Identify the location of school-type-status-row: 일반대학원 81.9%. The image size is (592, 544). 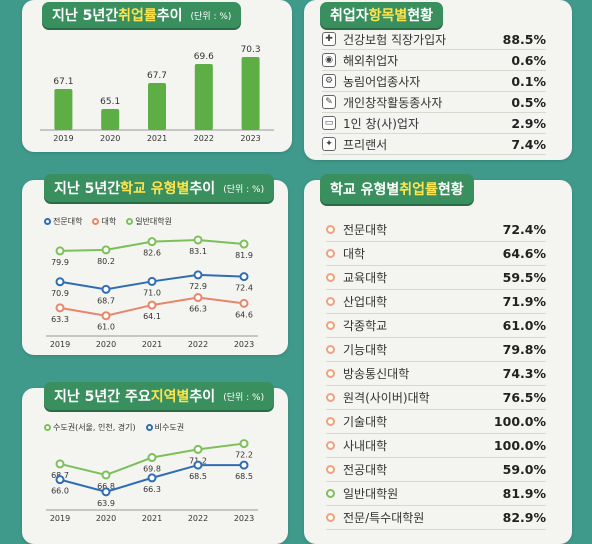
(436, 494).